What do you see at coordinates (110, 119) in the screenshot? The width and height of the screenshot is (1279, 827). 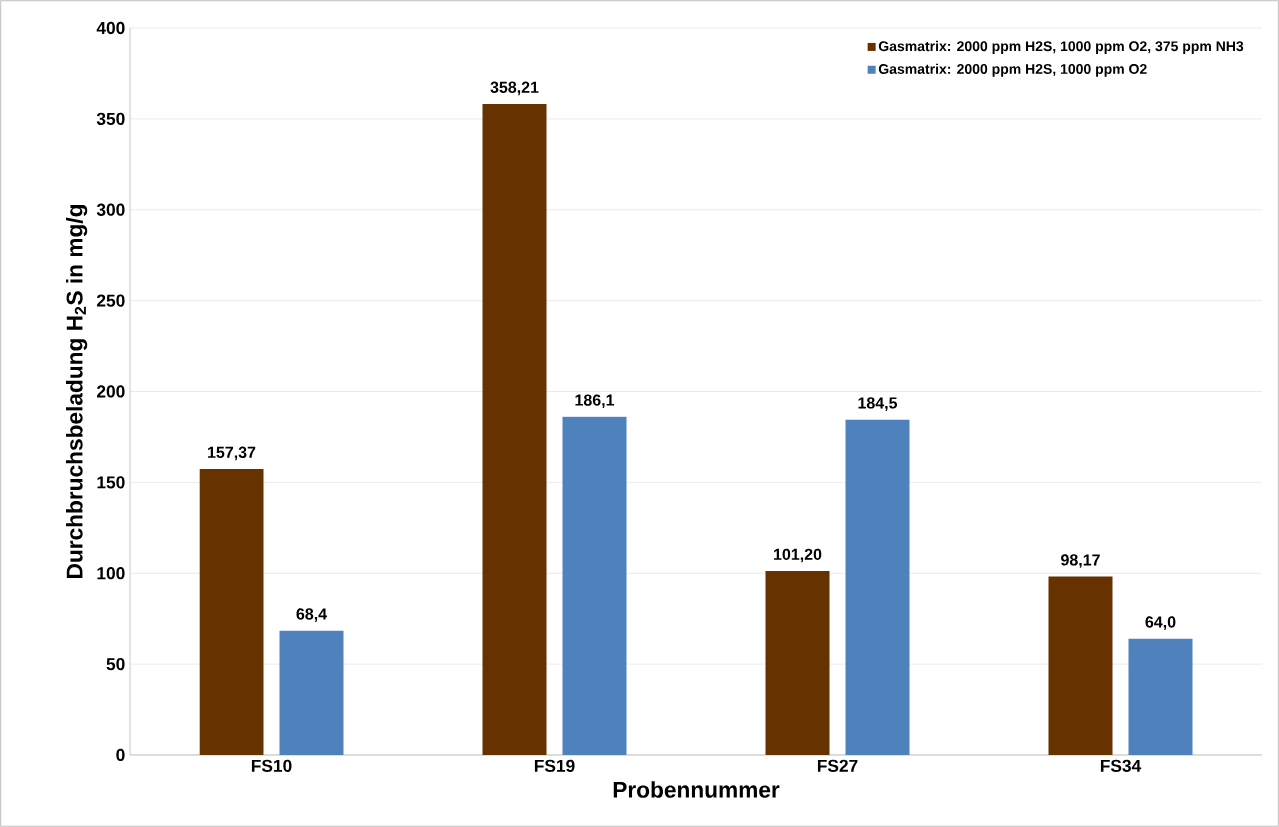 I see `y-tick-label: 350` at bounding box center [110, 119].